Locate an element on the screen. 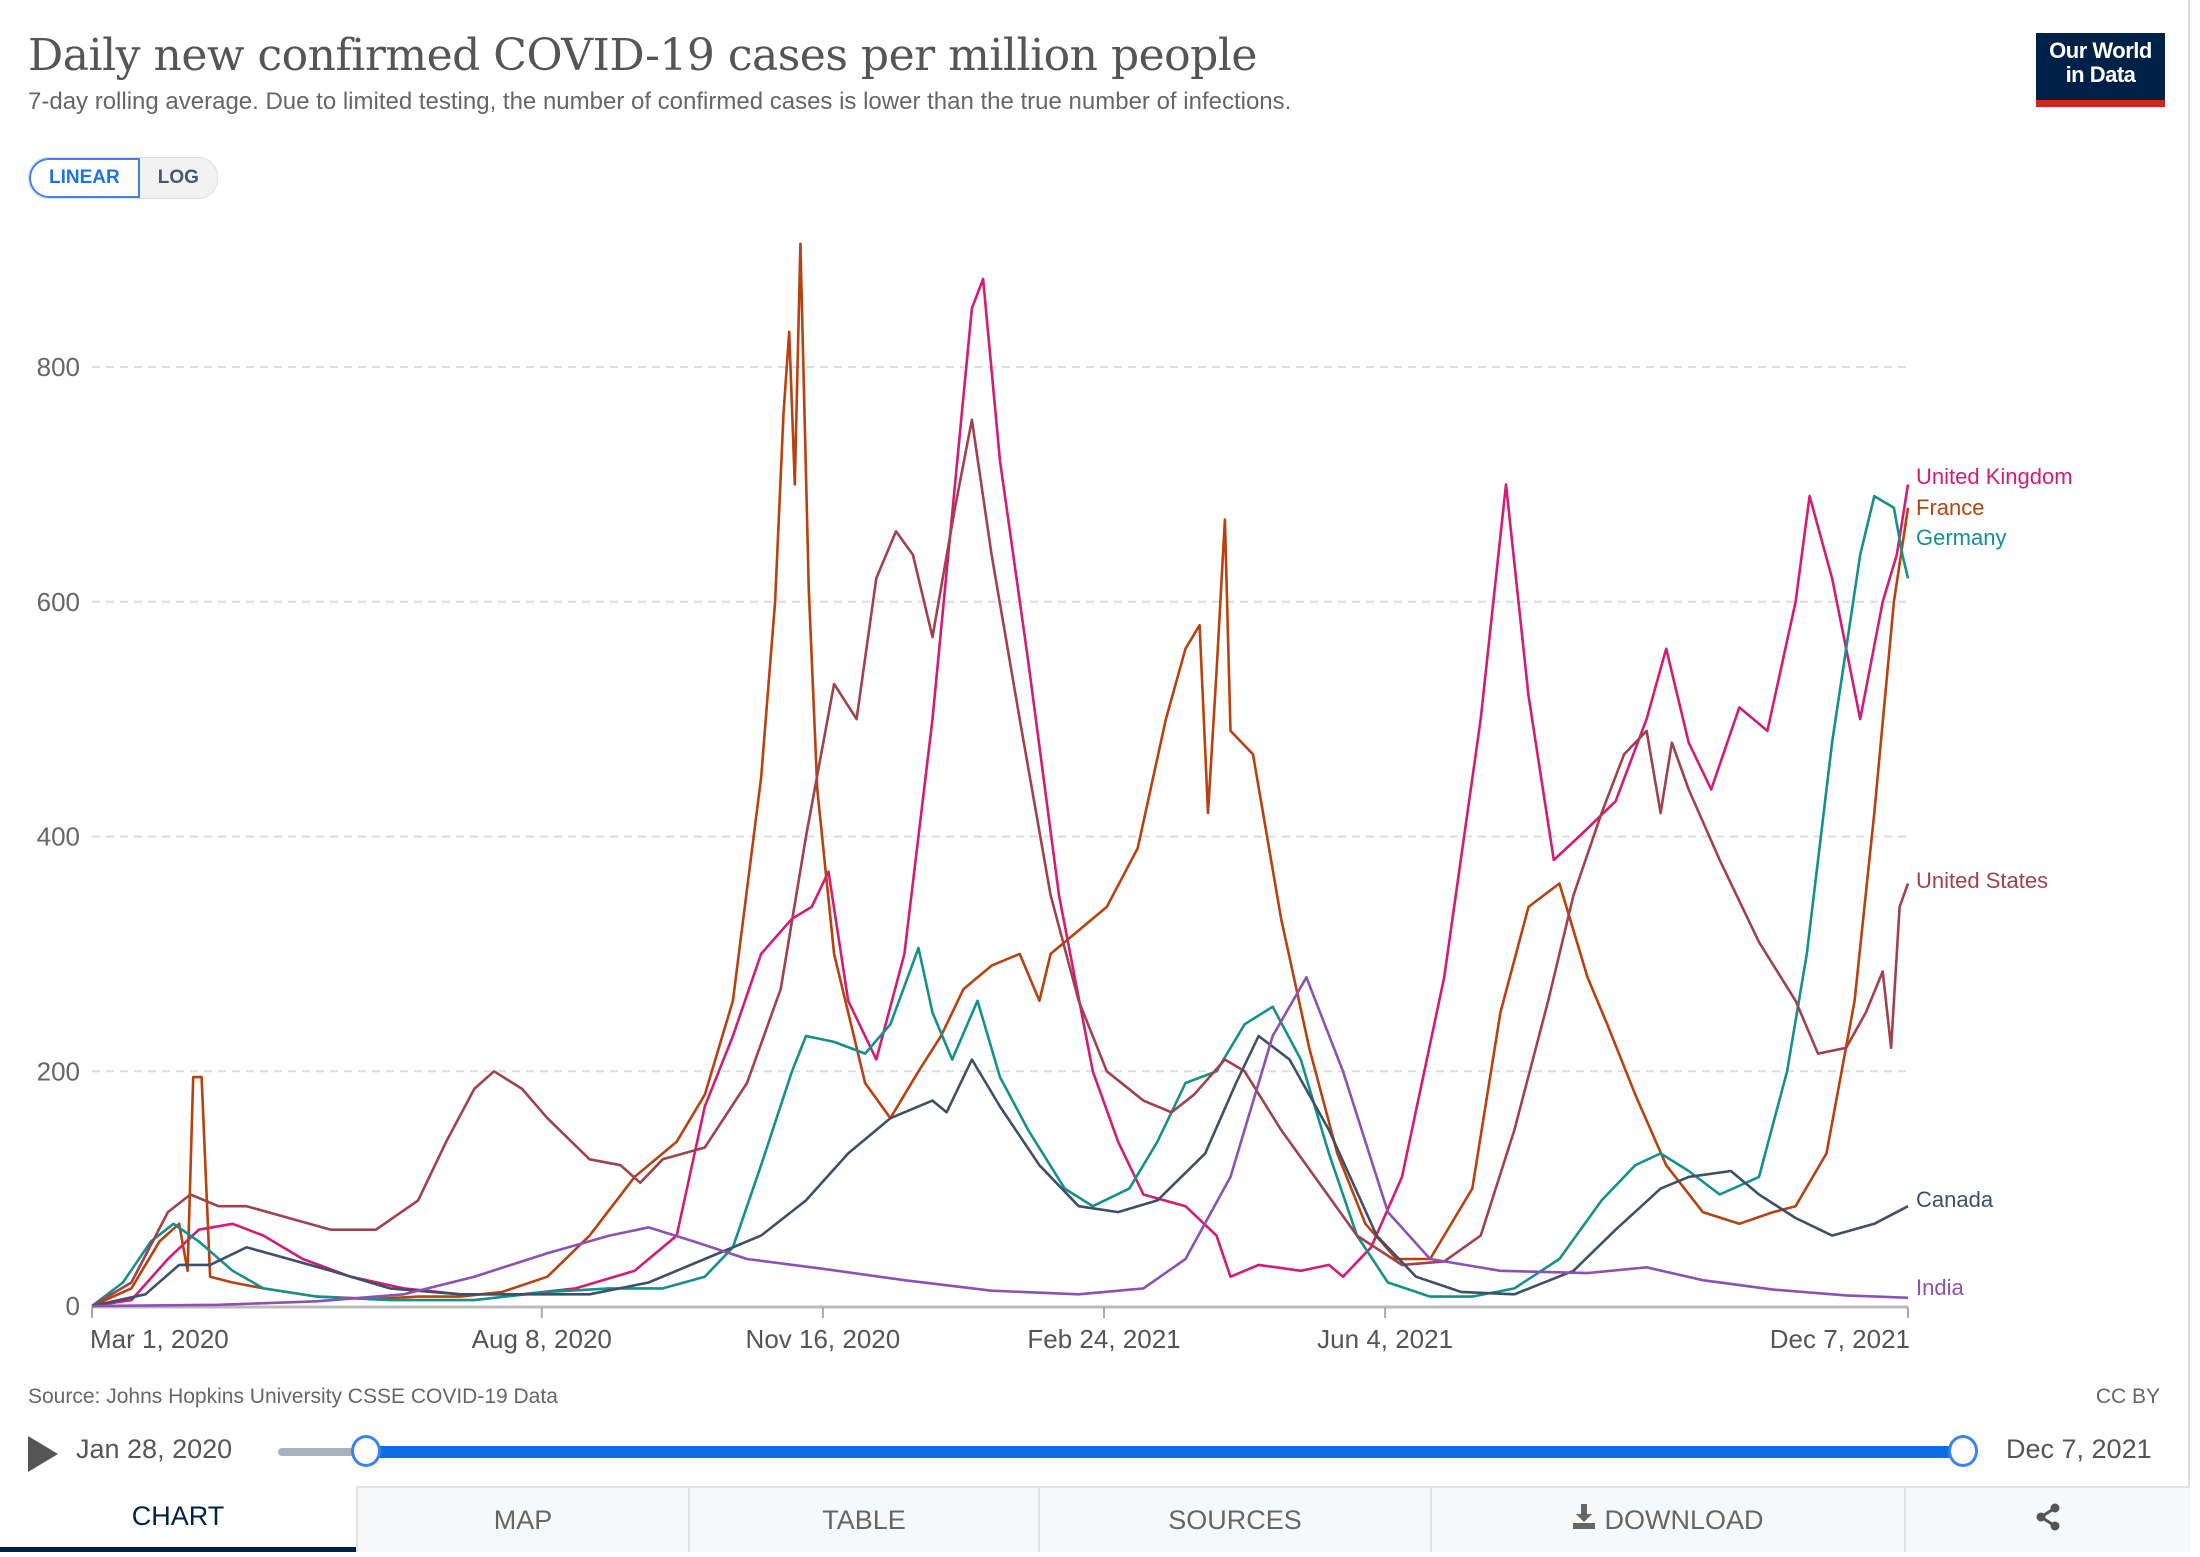 Image resolution: width=2200 pixels, height=1557 pixels. x-tick-label: Mar 1, 2020 is located at coordinates (159, 1339).